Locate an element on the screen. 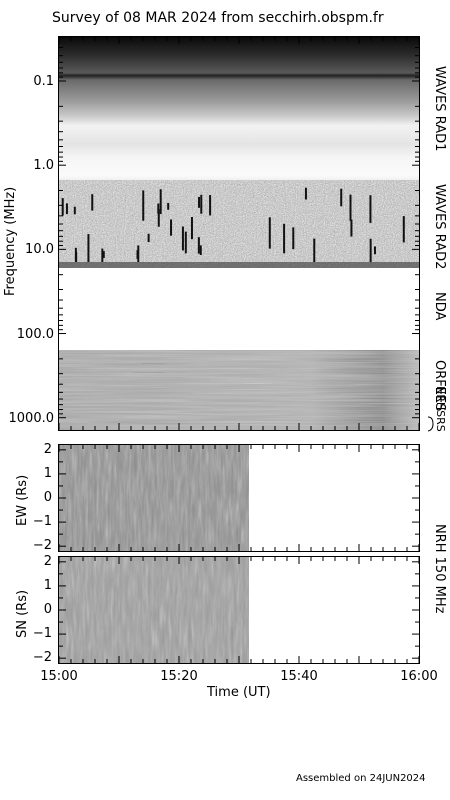  assembled-footer: Assembled on 24JUN2024 is located at coordinates (361, 778).